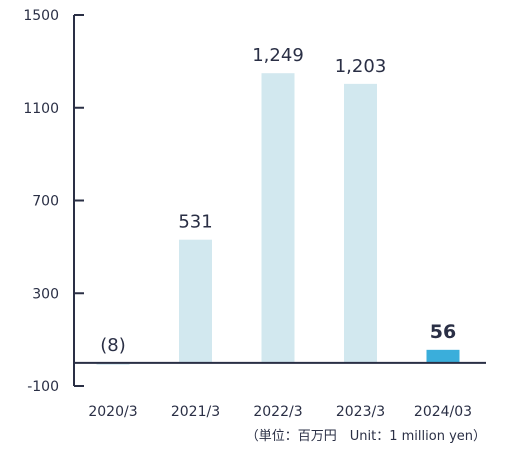  I want to click on y-tick-label: 300, so click(45, 294).